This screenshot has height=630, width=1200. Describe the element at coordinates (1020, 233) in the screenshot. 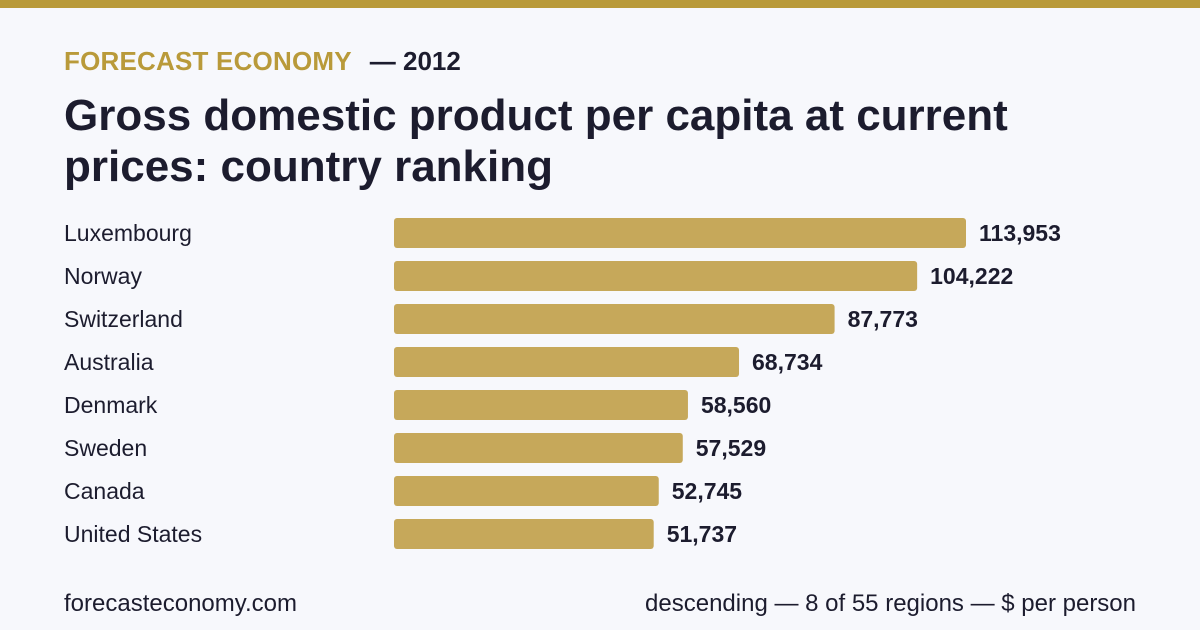

I see `value-label: 113,953` at that location.